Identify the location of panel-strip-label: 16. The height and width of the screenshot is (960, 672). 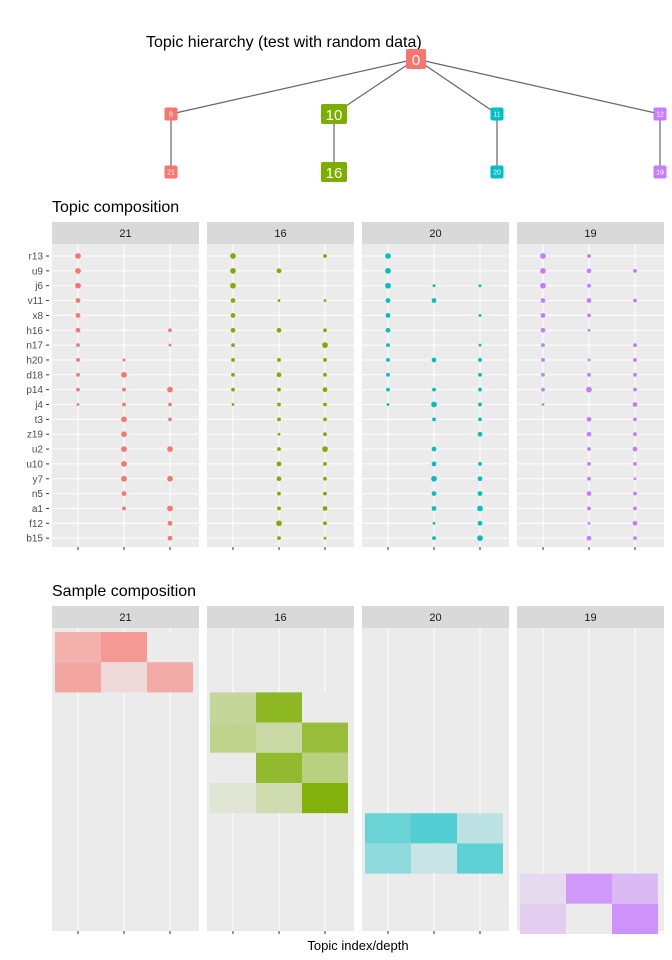
(280, 618).